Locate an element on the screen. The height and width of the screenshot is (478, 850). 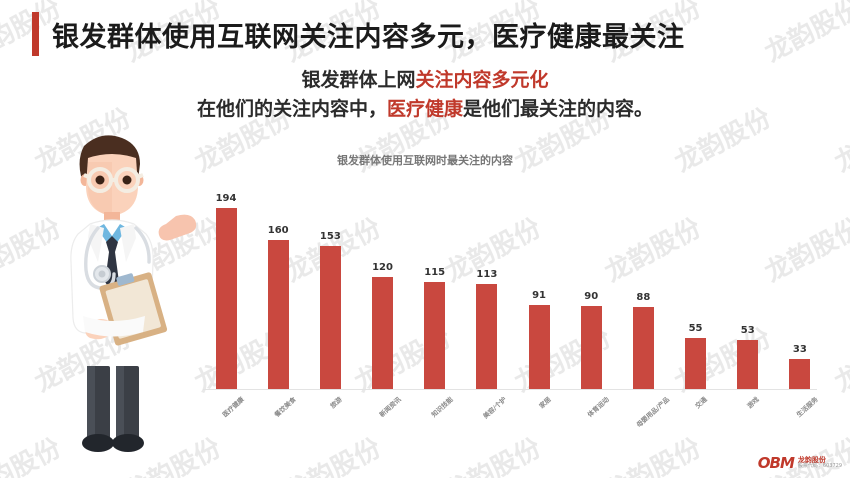
subtitle-line-2: 在他们的关注内容中，医疗健康是他们最关注的内容。 is located at coordinates (425, 109).